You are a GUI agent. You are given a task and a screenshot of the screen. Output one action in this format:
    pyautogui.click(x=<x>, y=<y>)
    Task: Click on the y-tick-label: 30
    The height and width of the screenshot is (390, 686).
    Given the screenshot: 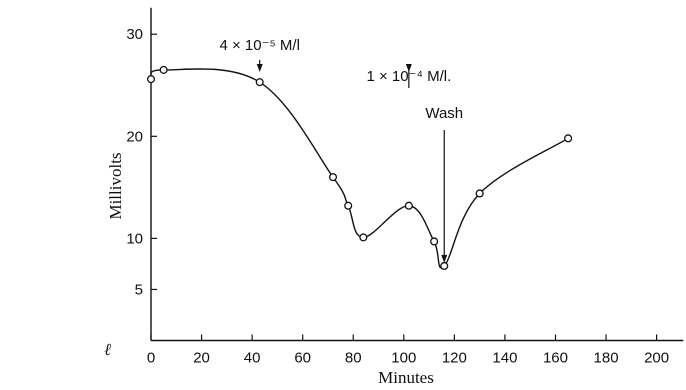 What is the action you would take?
    pyautogui.click(x=134, y=34)
    